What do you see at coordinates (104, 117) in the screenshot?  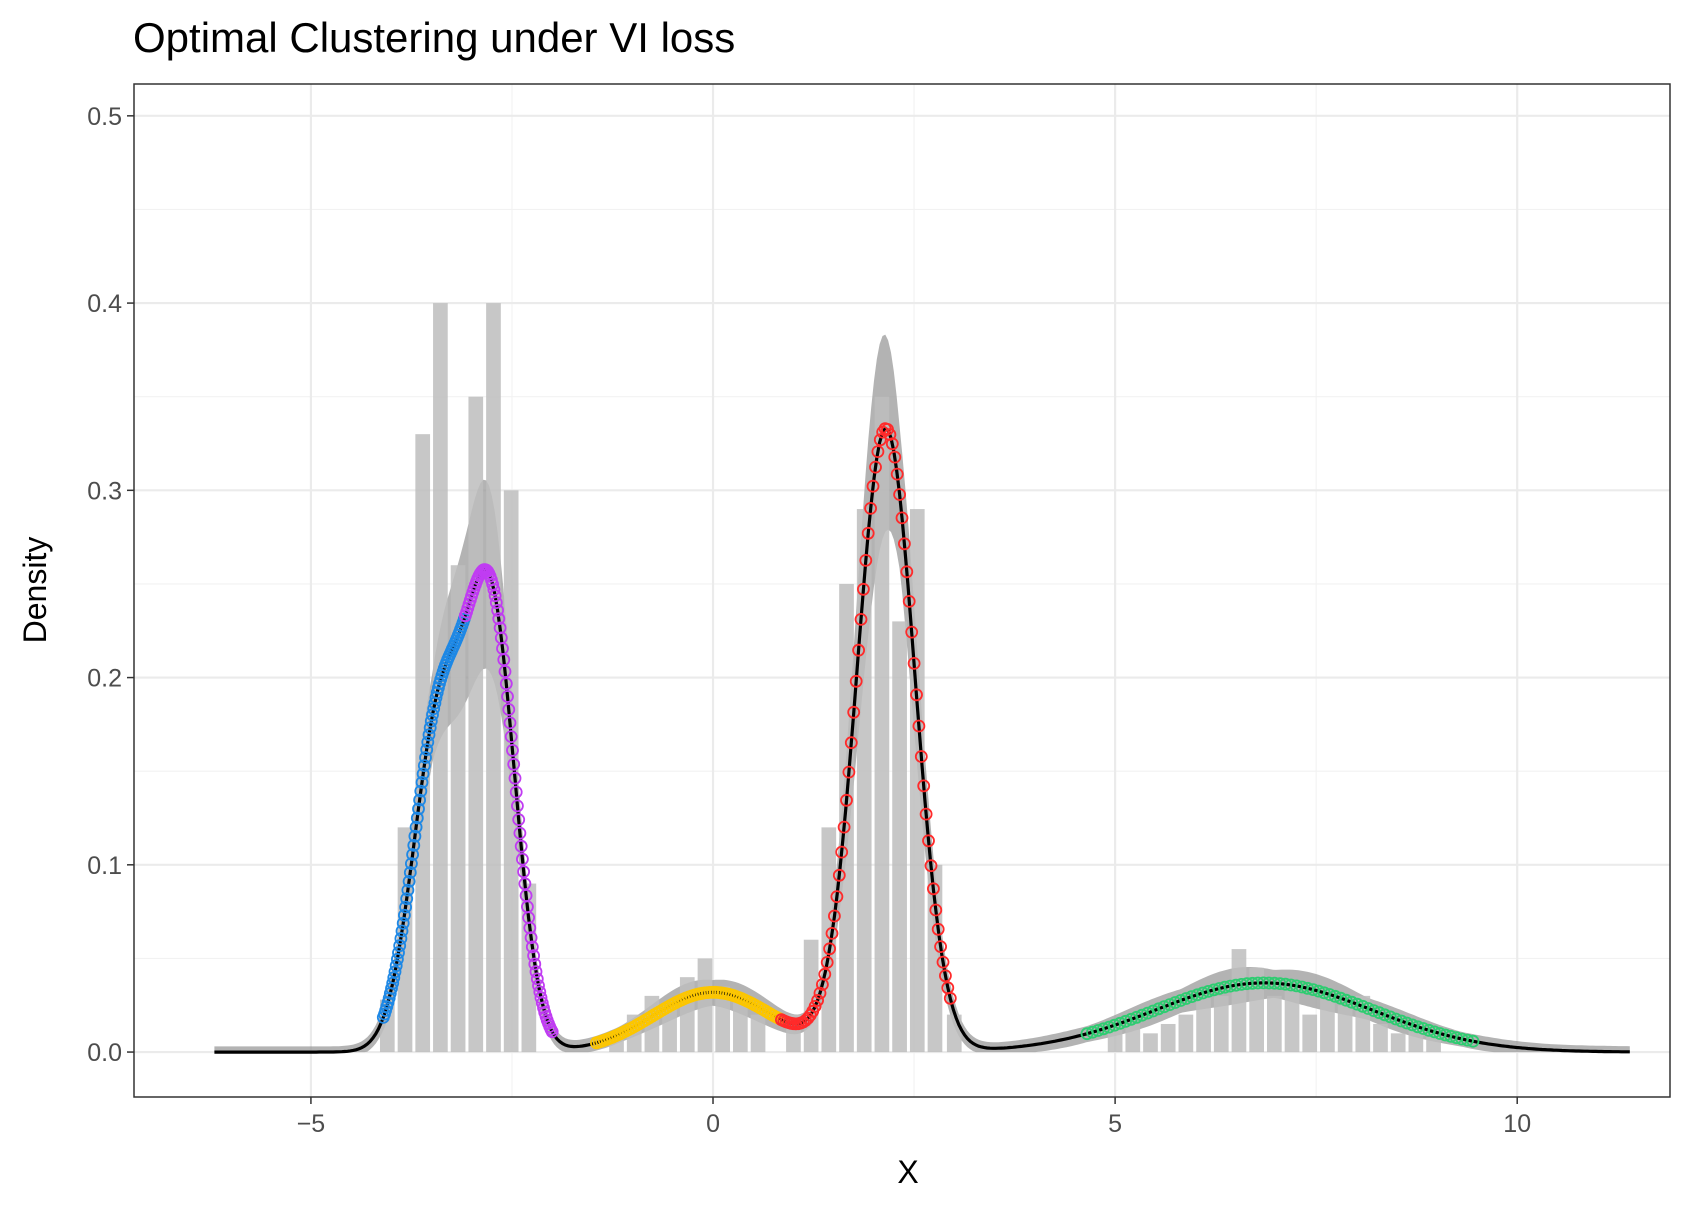 I see `y-tick-label: 0.5` at bounding box center [104, 117].